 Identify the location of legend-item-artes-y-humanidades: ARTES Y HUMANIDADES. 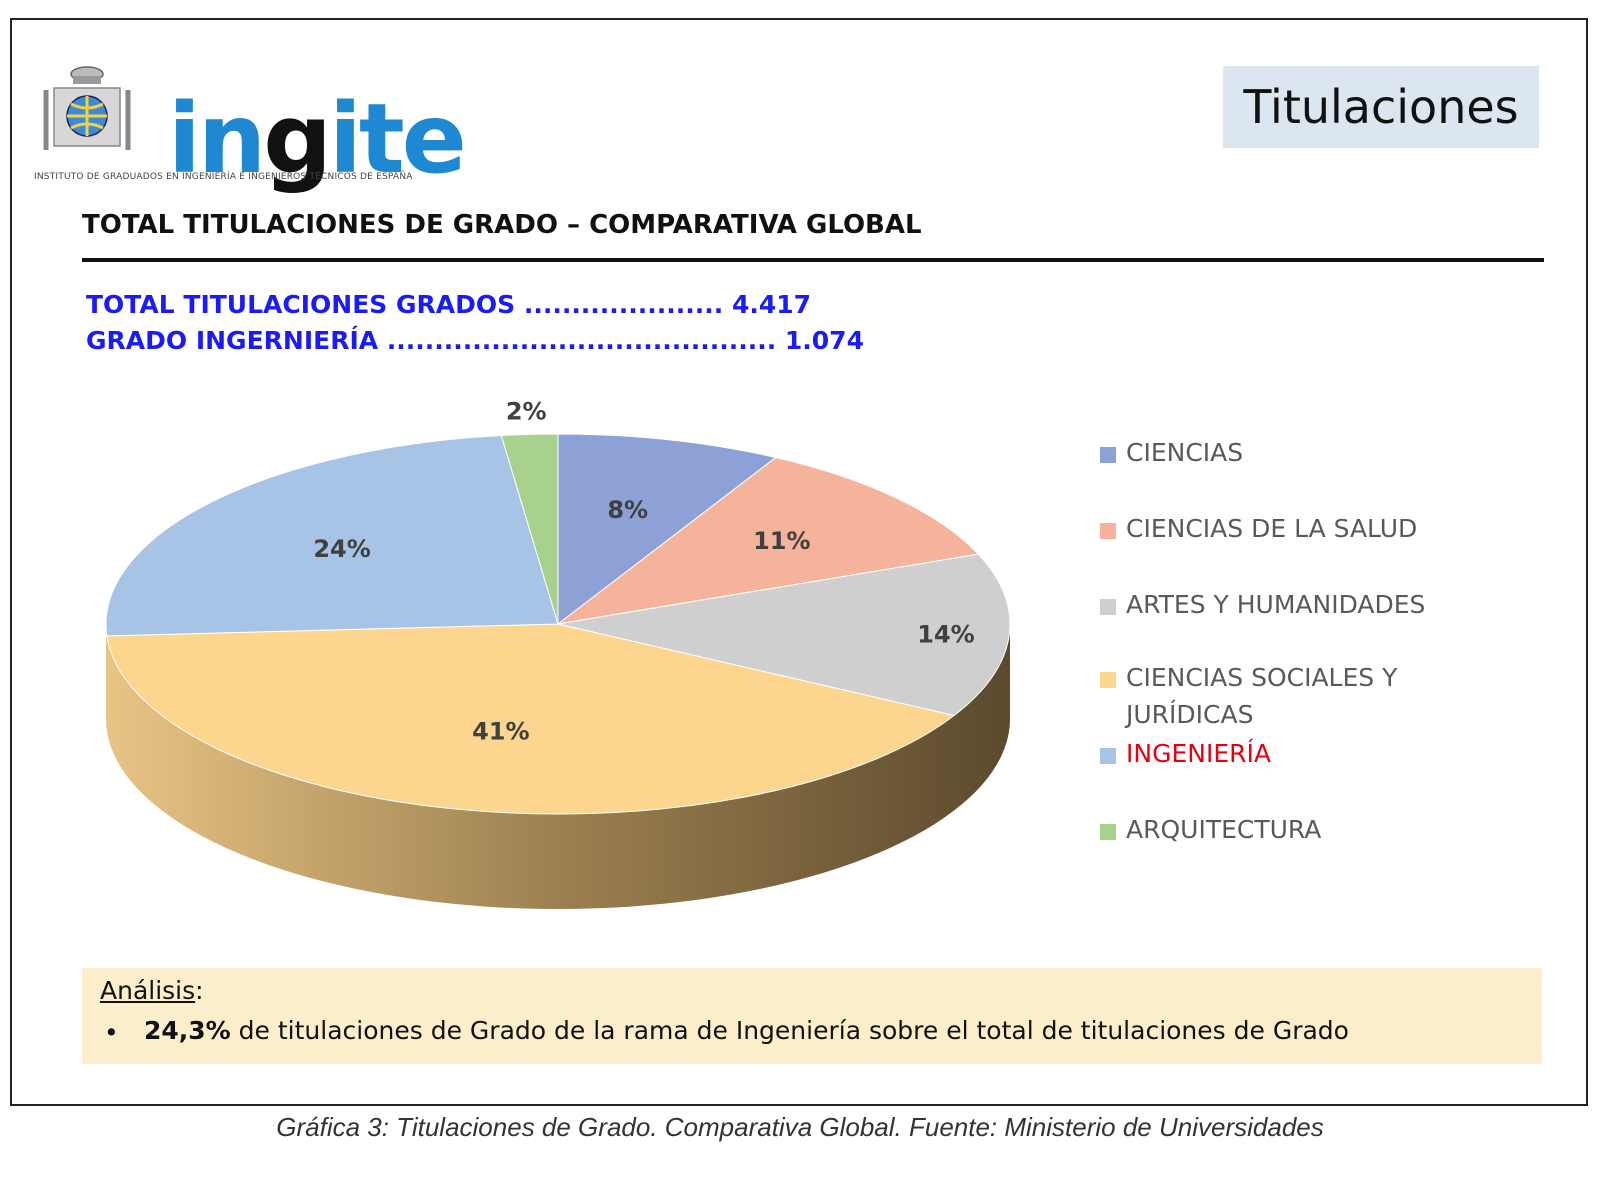
(1262, 606).